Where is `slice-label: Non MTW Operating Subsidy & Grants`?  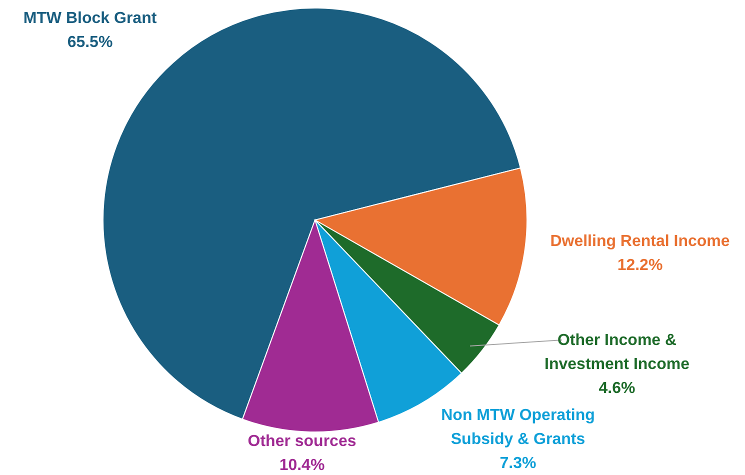 slice-label: Non MTW Operating Subsidy & Grants is located at coordinates (518, 427).